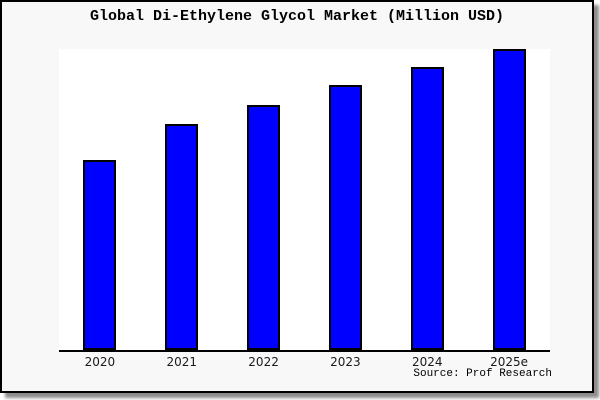 Image resolution: width=600 pixels, height=400 pixels. Describe the element at coordinates (182, 237) in the screenshot. I see `bar-2021` at that location.